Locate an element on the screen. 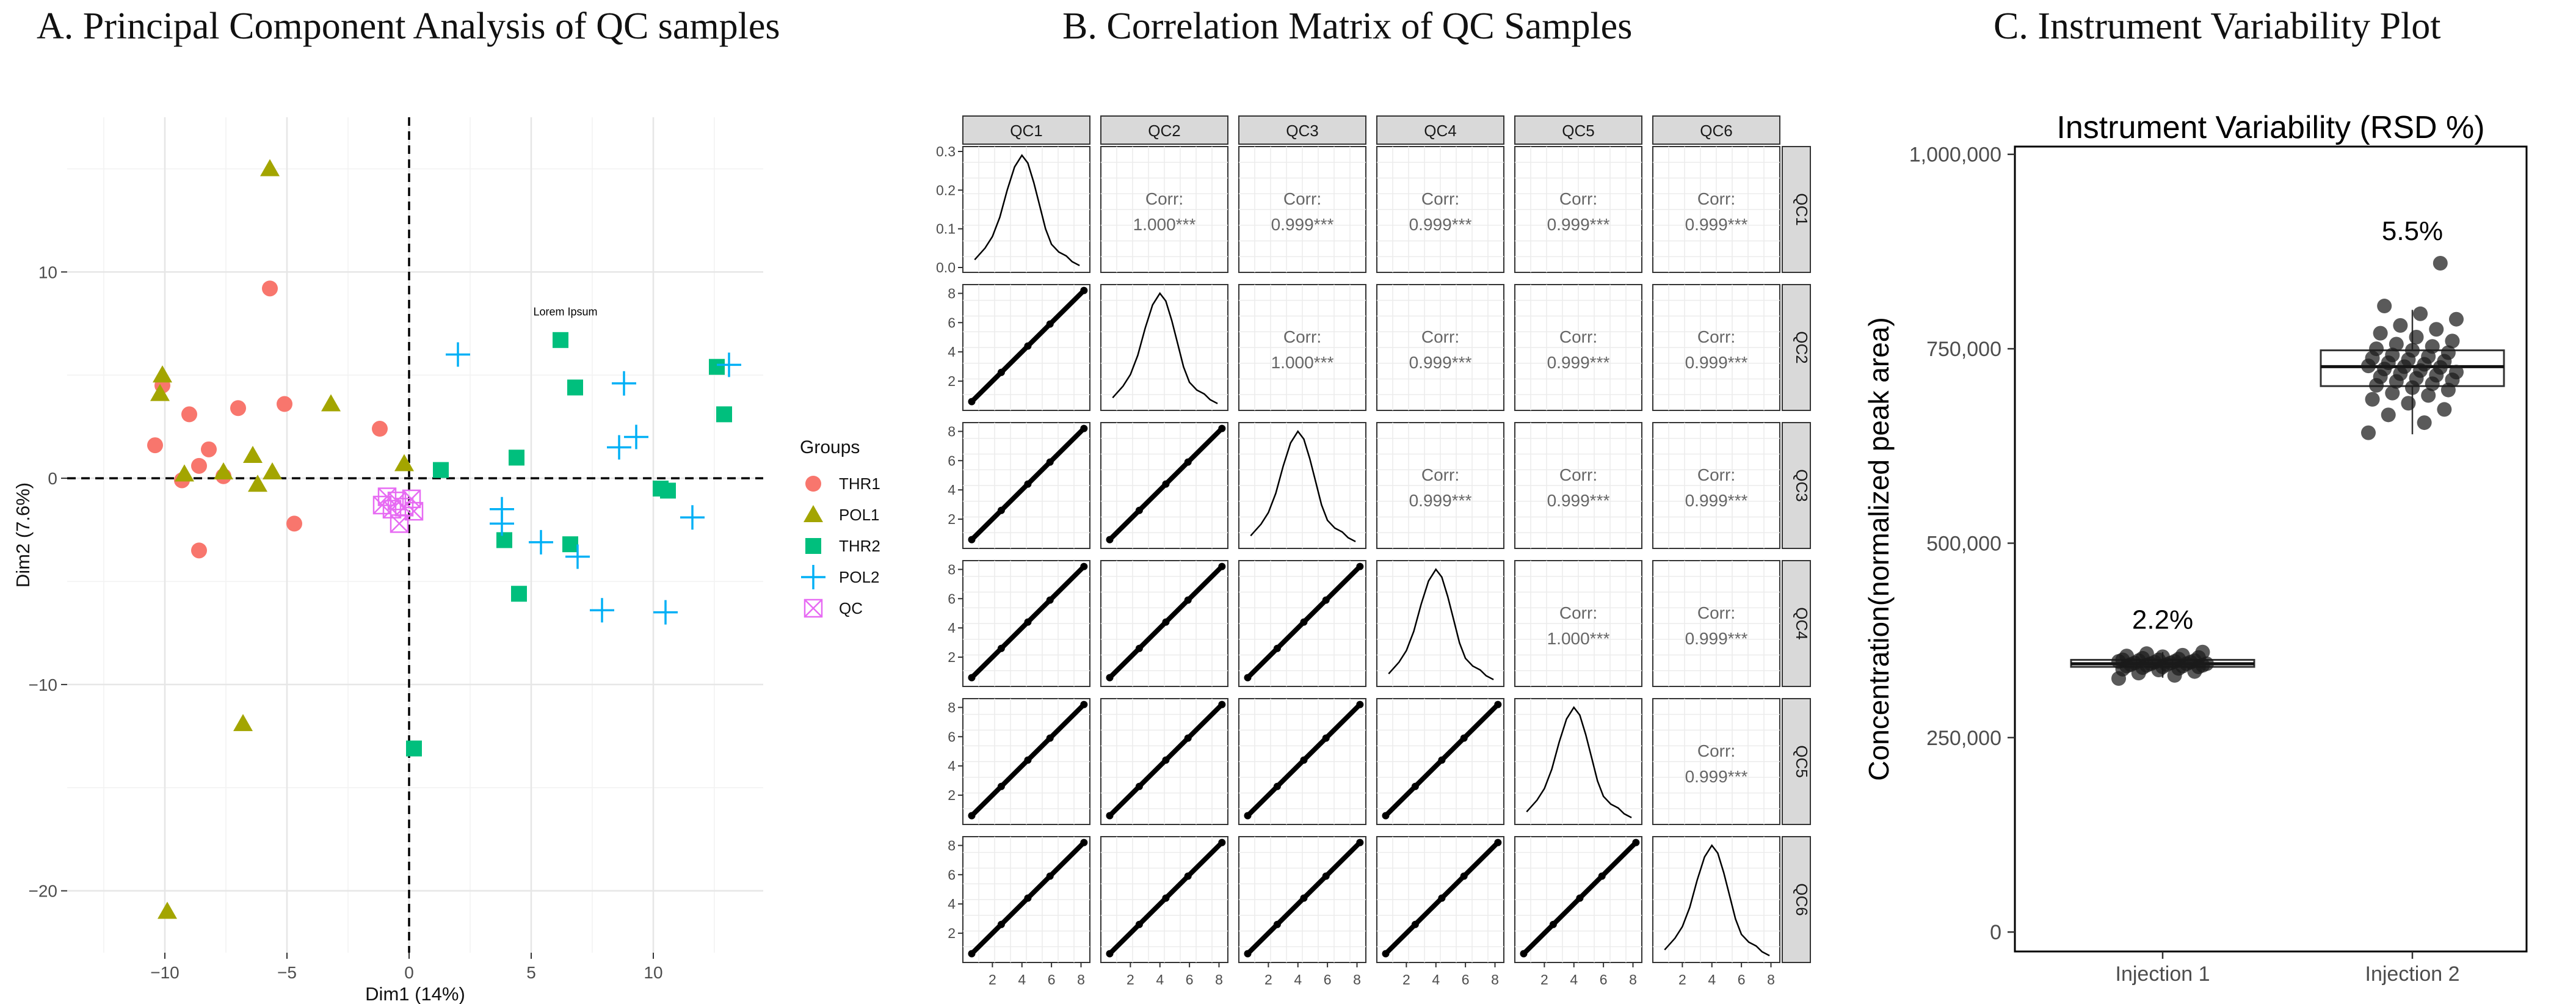  box-1: 2.2% is located at coordinates (2162, 646).